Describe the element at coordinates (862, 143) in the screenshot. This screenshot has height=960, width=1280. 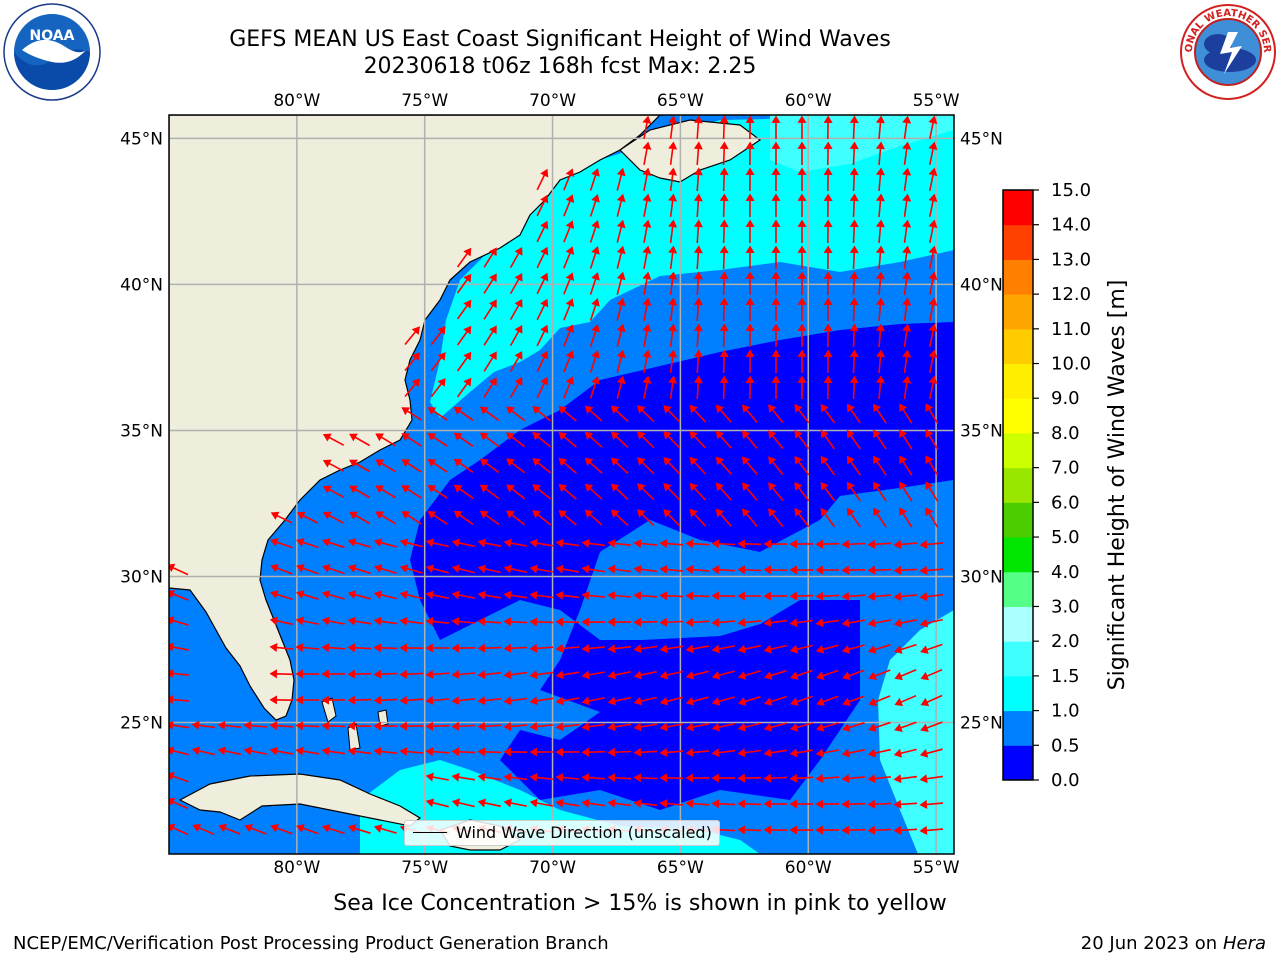
I see `wave-zone-lightcyan-north` at that location.